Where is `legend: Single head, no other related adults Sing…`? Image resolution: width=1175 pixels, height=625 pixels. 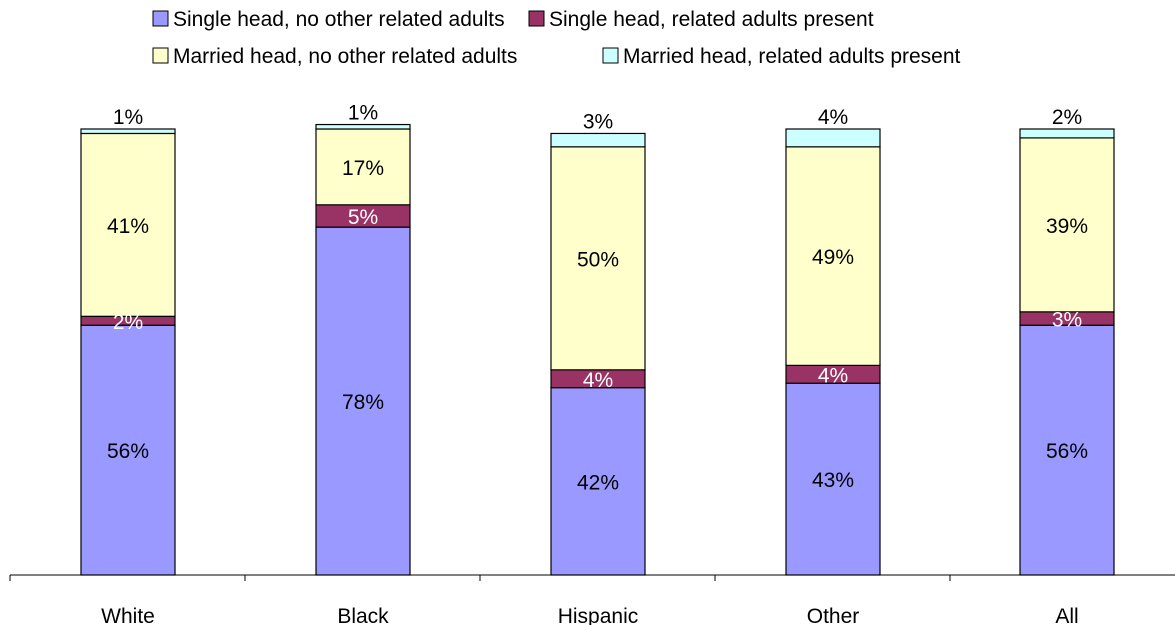 legend: Single head, no other related adults Sing… is located at coordinates (556, 38).